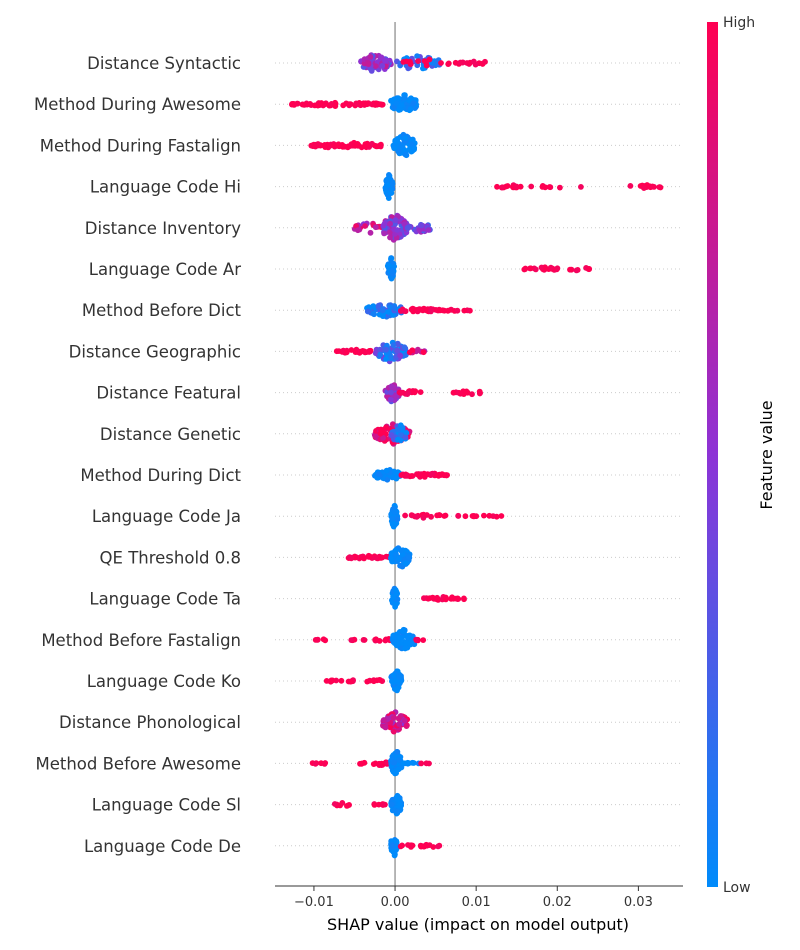 This screenshot has height=950, width=800. I want to click on feature-label: Distance Geographic, so click(155, 351).